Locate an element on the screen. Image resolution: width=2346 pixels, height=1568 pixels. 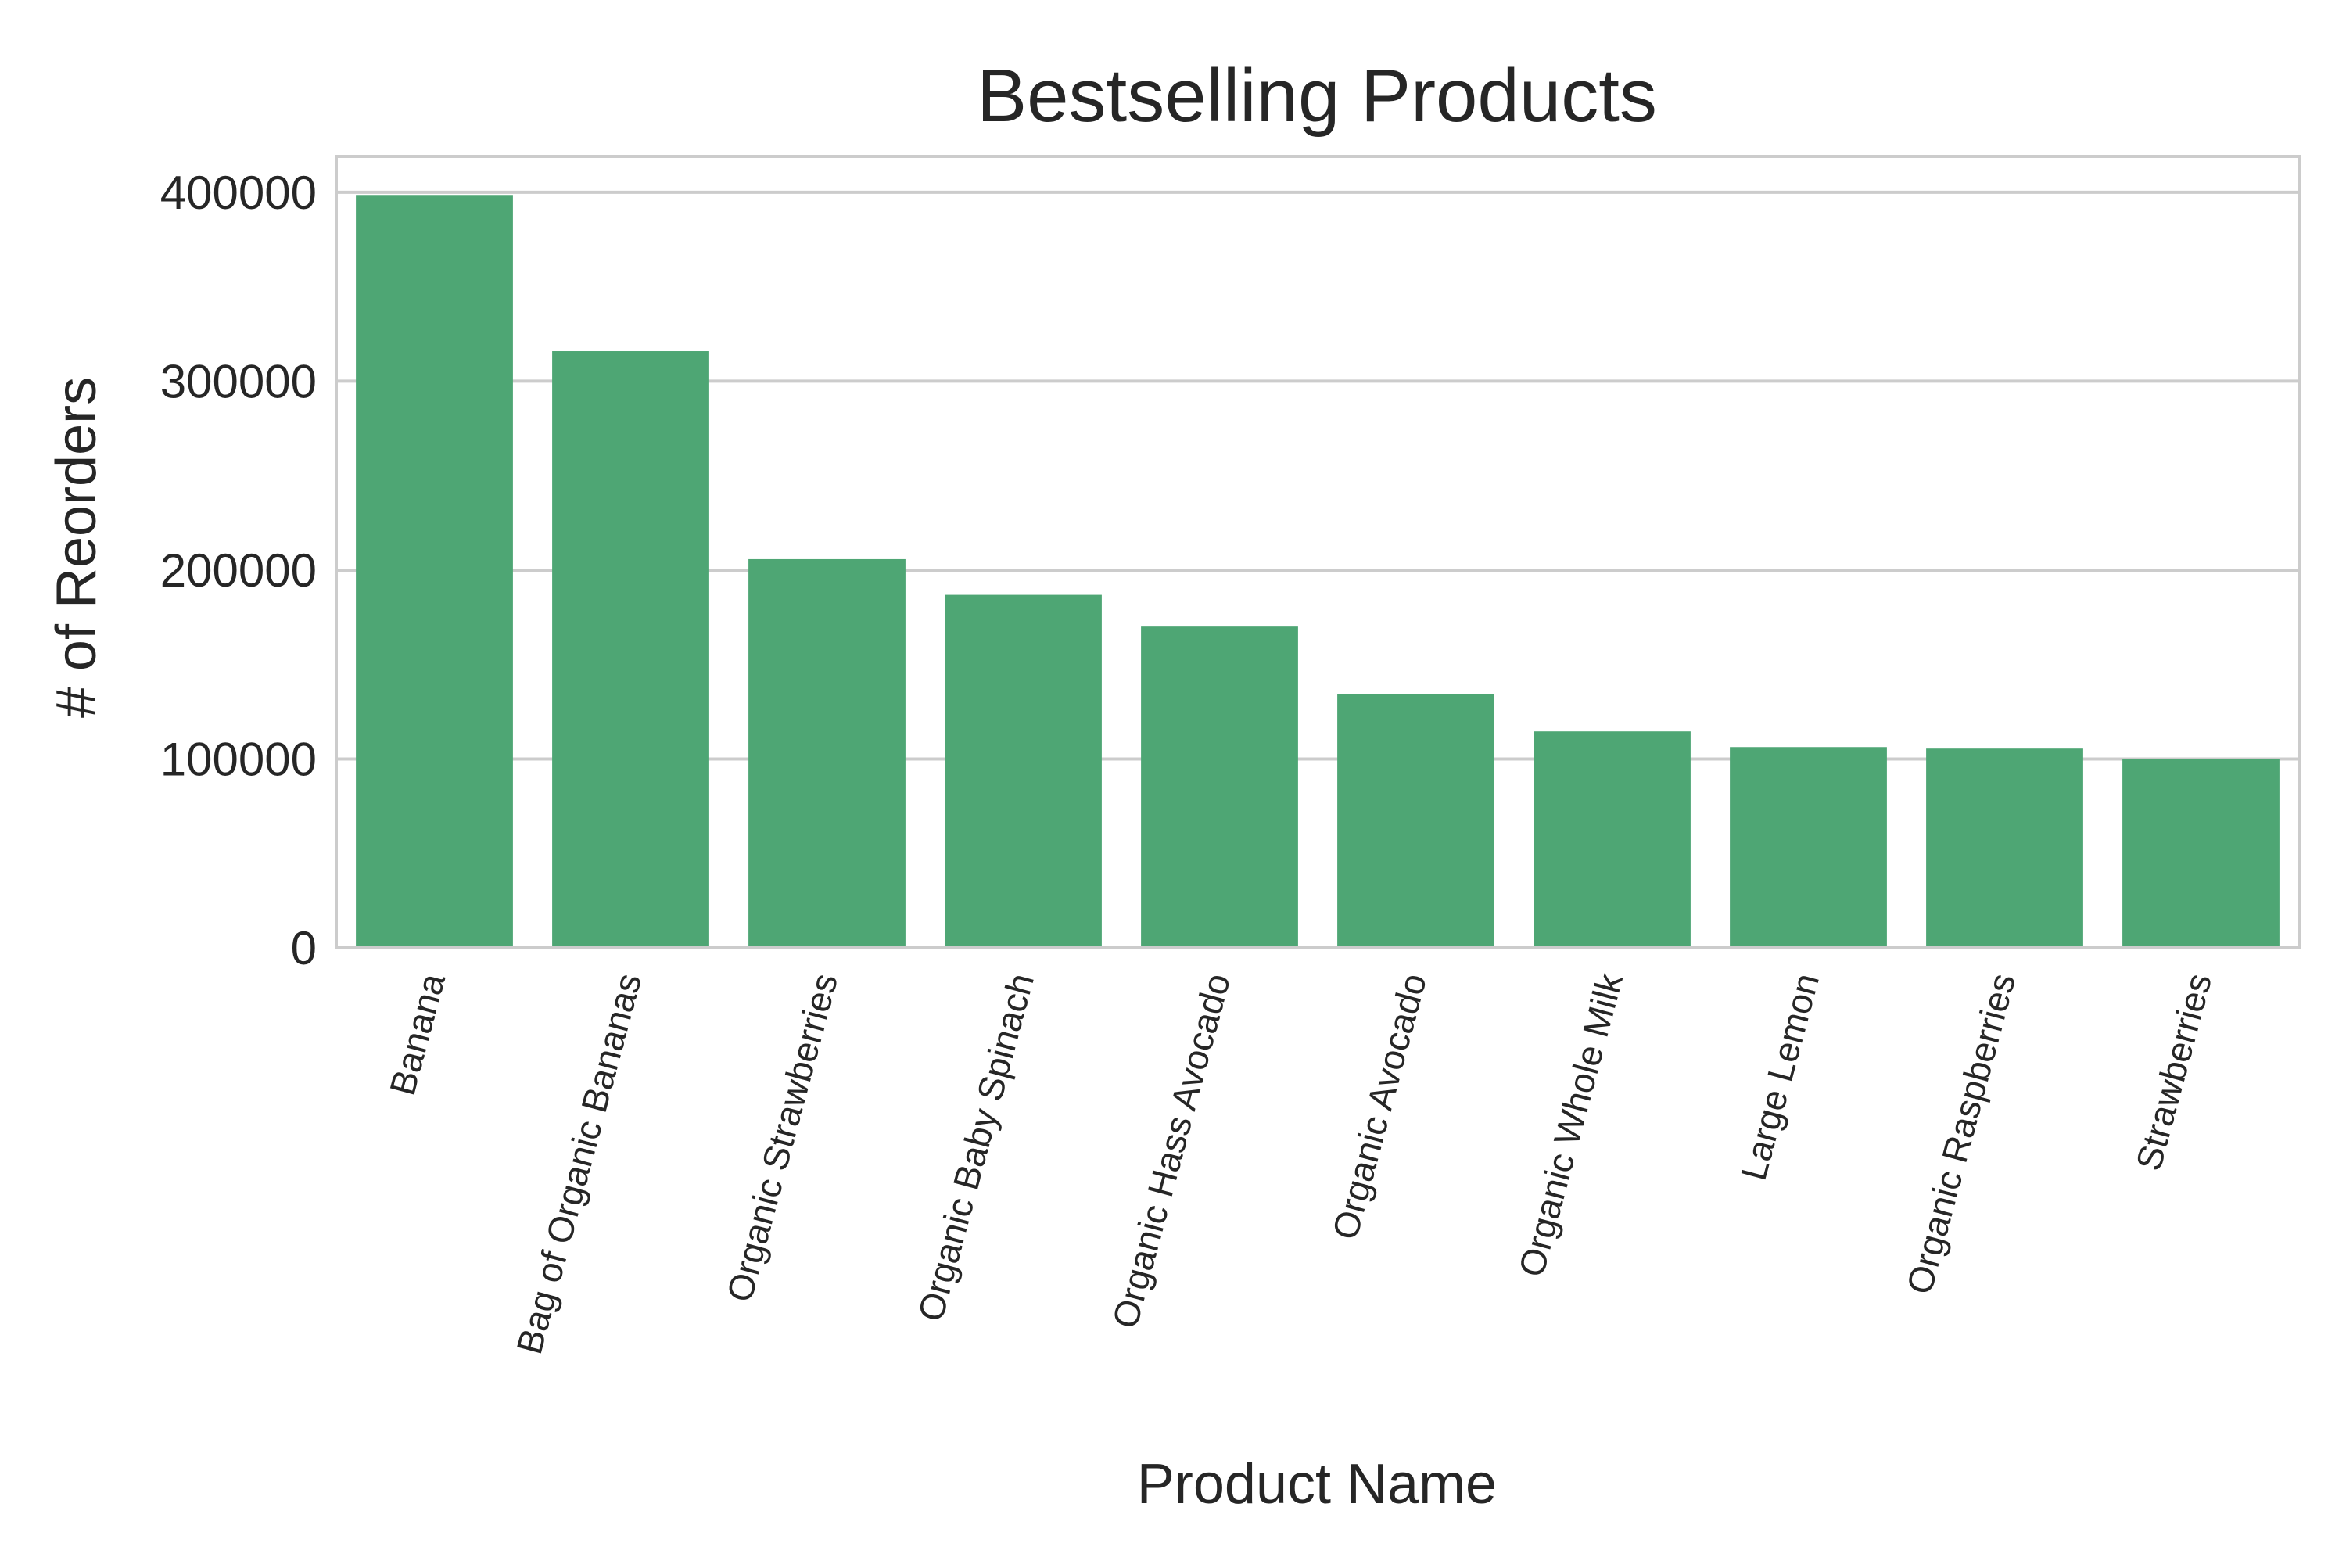
y-tick-label: 100000 is located at coordinates (239, 759).